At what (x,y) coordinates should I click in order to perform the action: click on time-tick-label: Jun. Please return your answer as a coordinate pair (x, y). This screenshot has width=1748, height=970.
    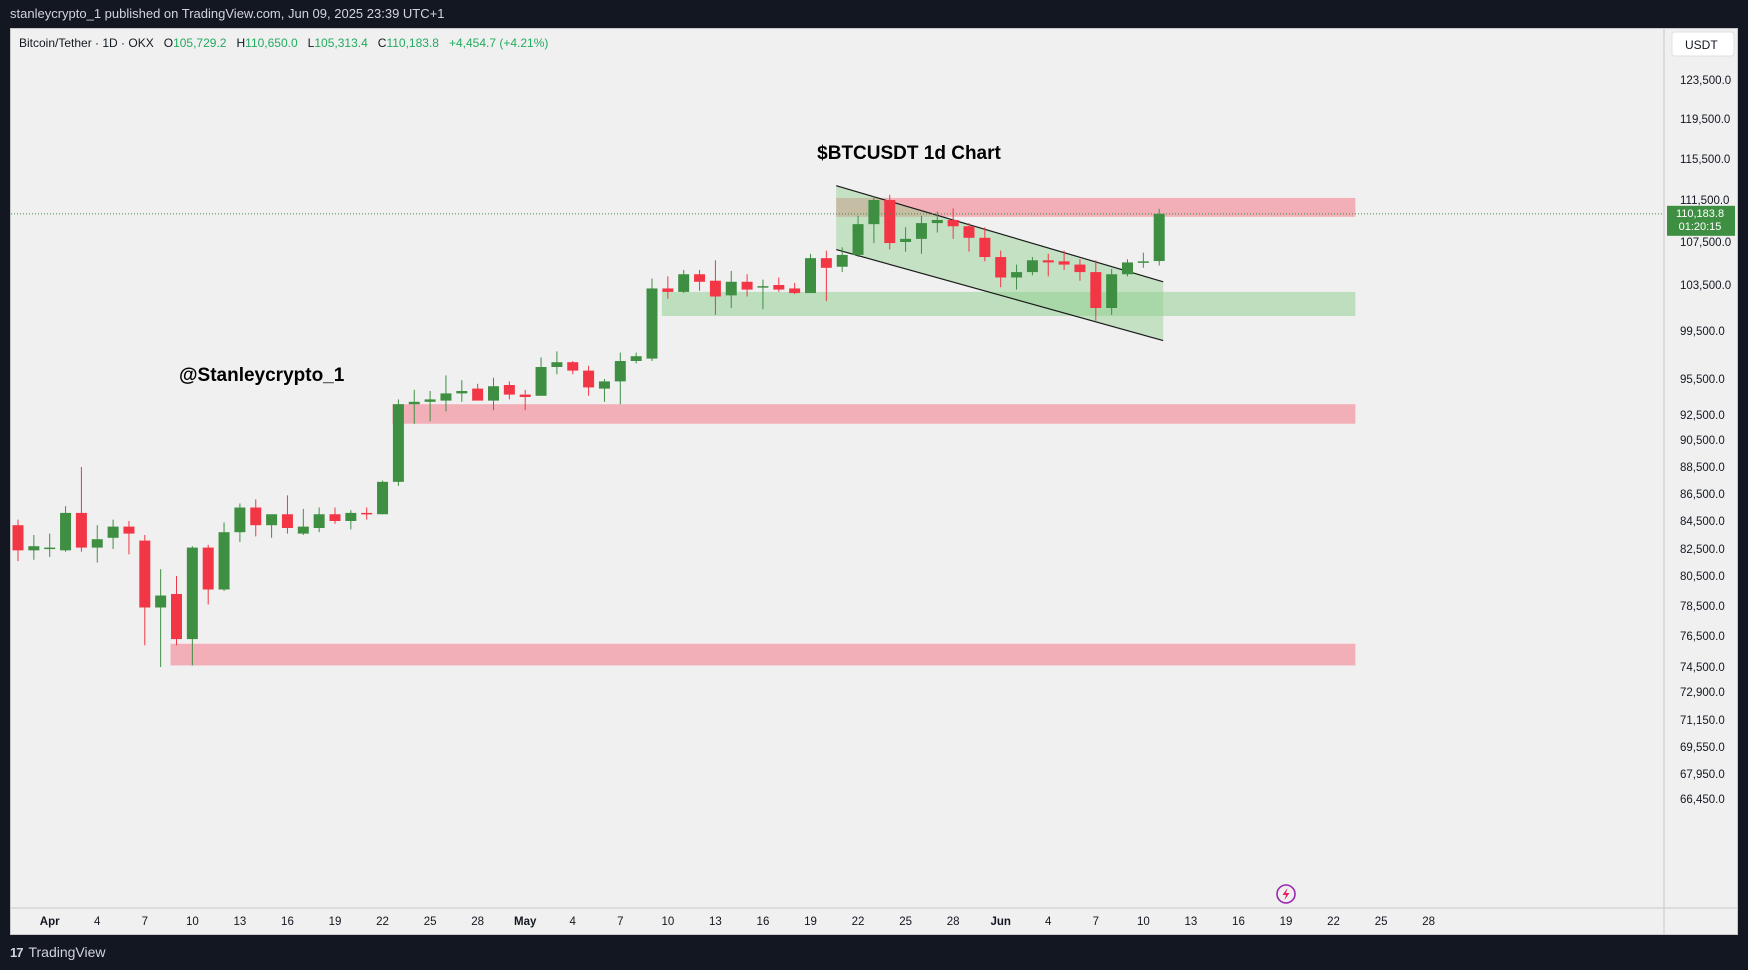
    Looking at the image, I should click on (1000, 922).